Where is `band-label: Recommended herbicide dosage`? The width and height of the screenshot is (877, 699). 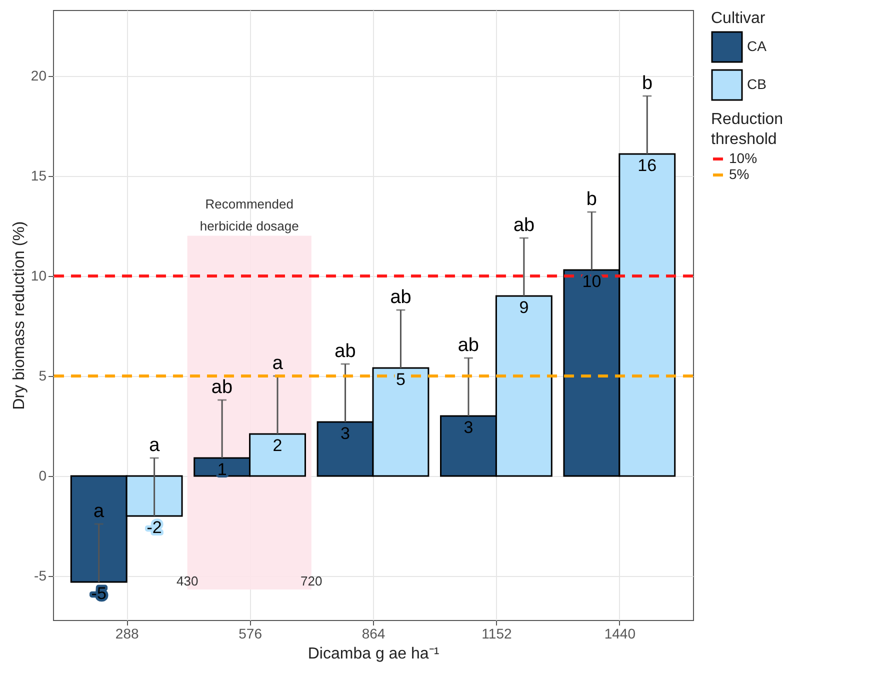 band-label: Recommended herbicide dosage is located at coordinates (249, 215).